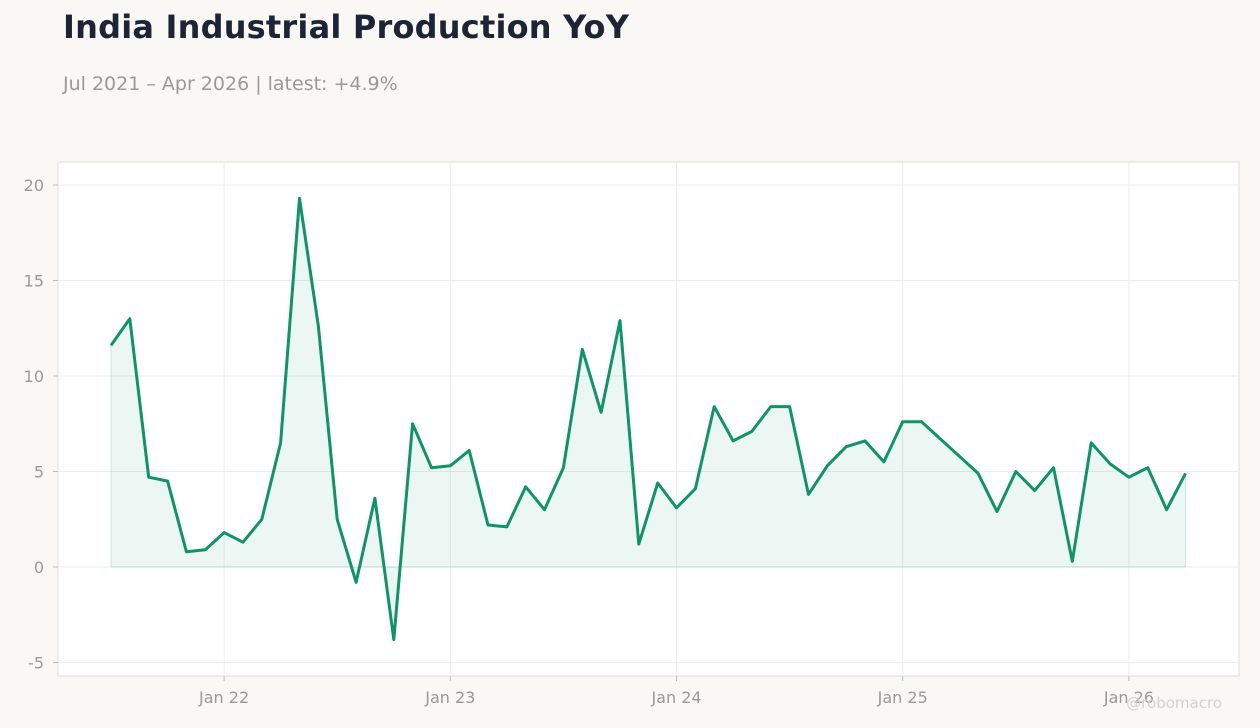  I want to click on y-tick-label: 15, so click(34, 281).